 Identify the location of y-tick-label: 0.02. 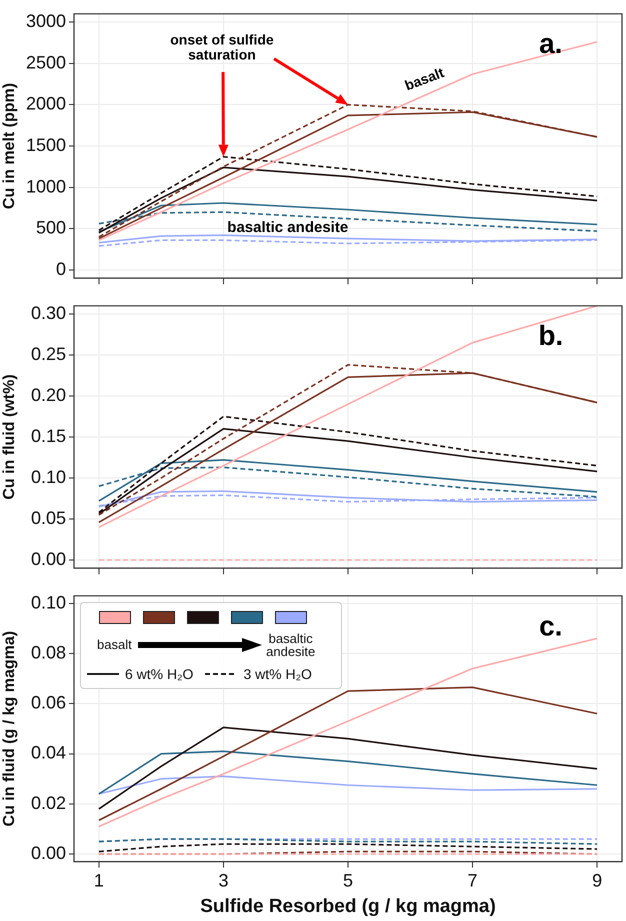
(48, 802).